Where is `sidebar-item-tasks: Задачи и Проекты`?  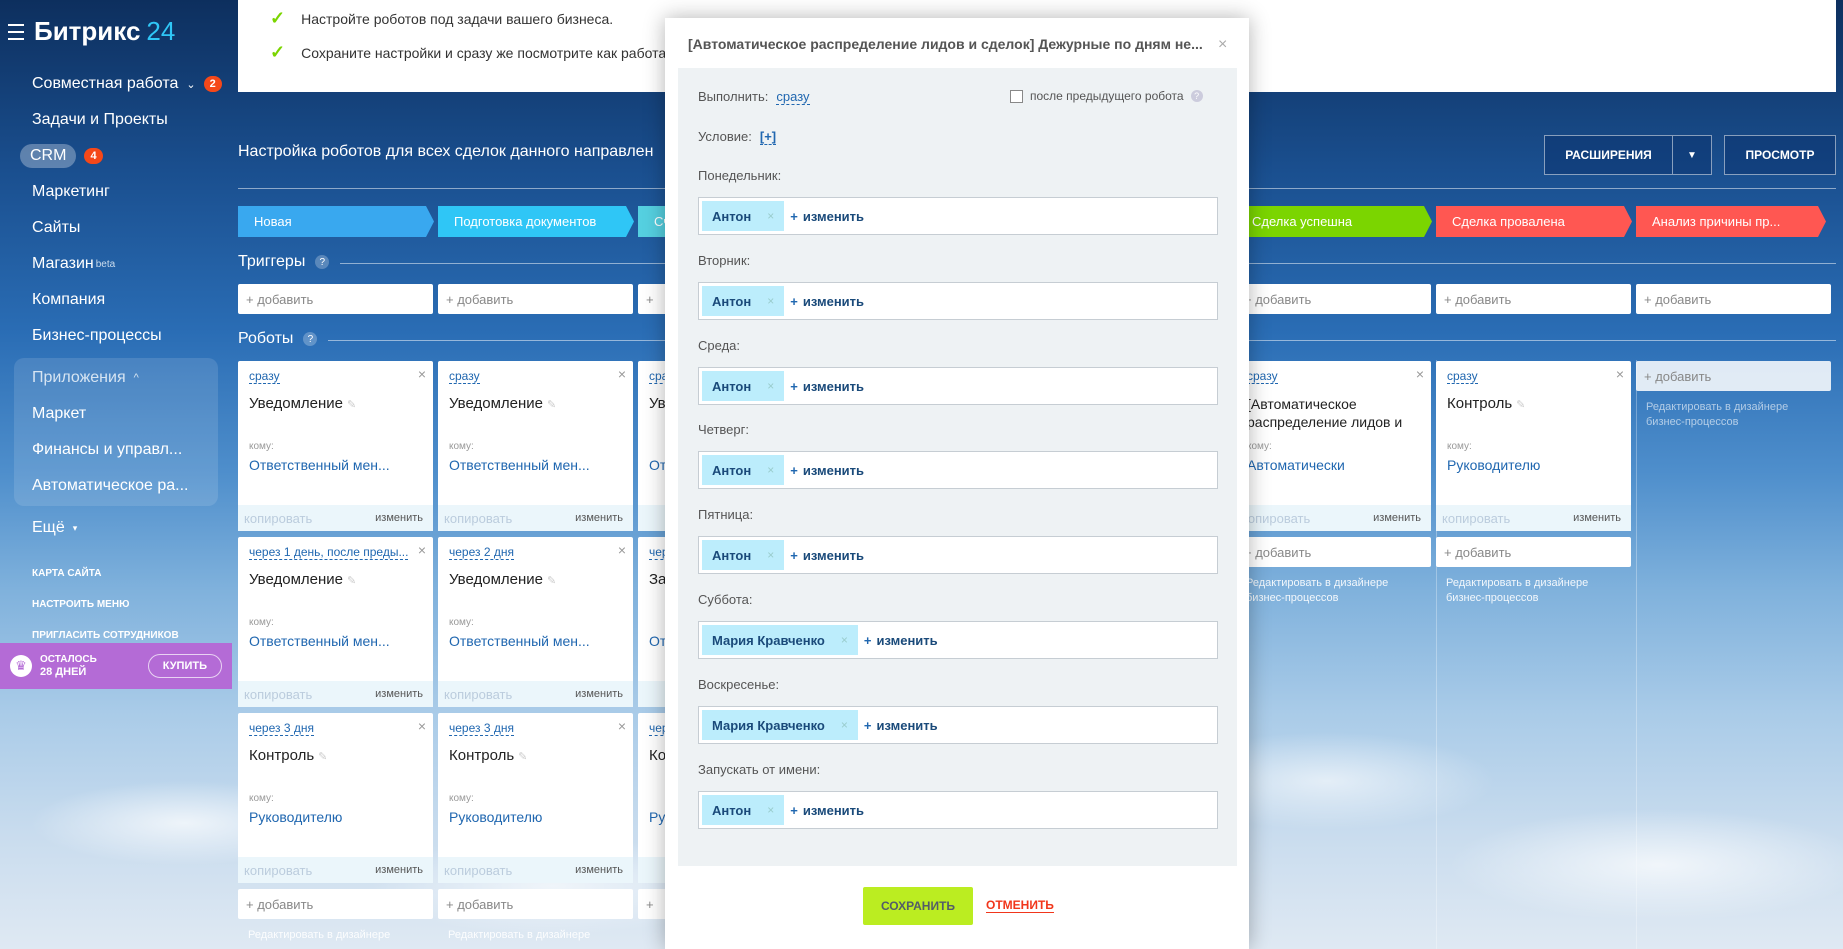 sidebar-item-tasks: Задачи и Проекты is located at coordinates (116, 120).